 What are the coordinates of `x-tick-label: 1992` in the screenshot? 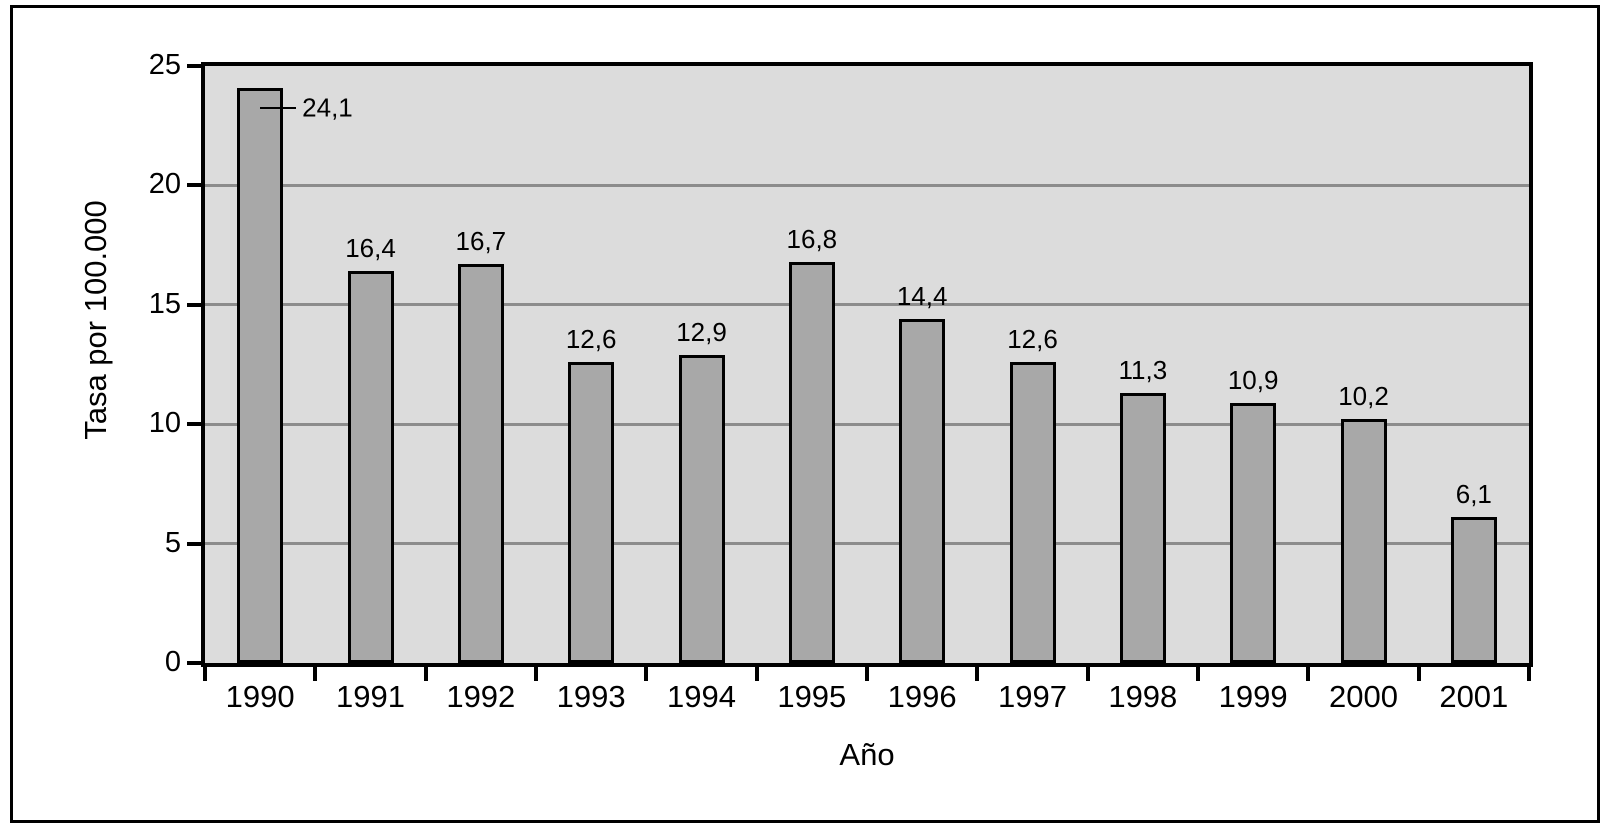 It's located at (481, 696).